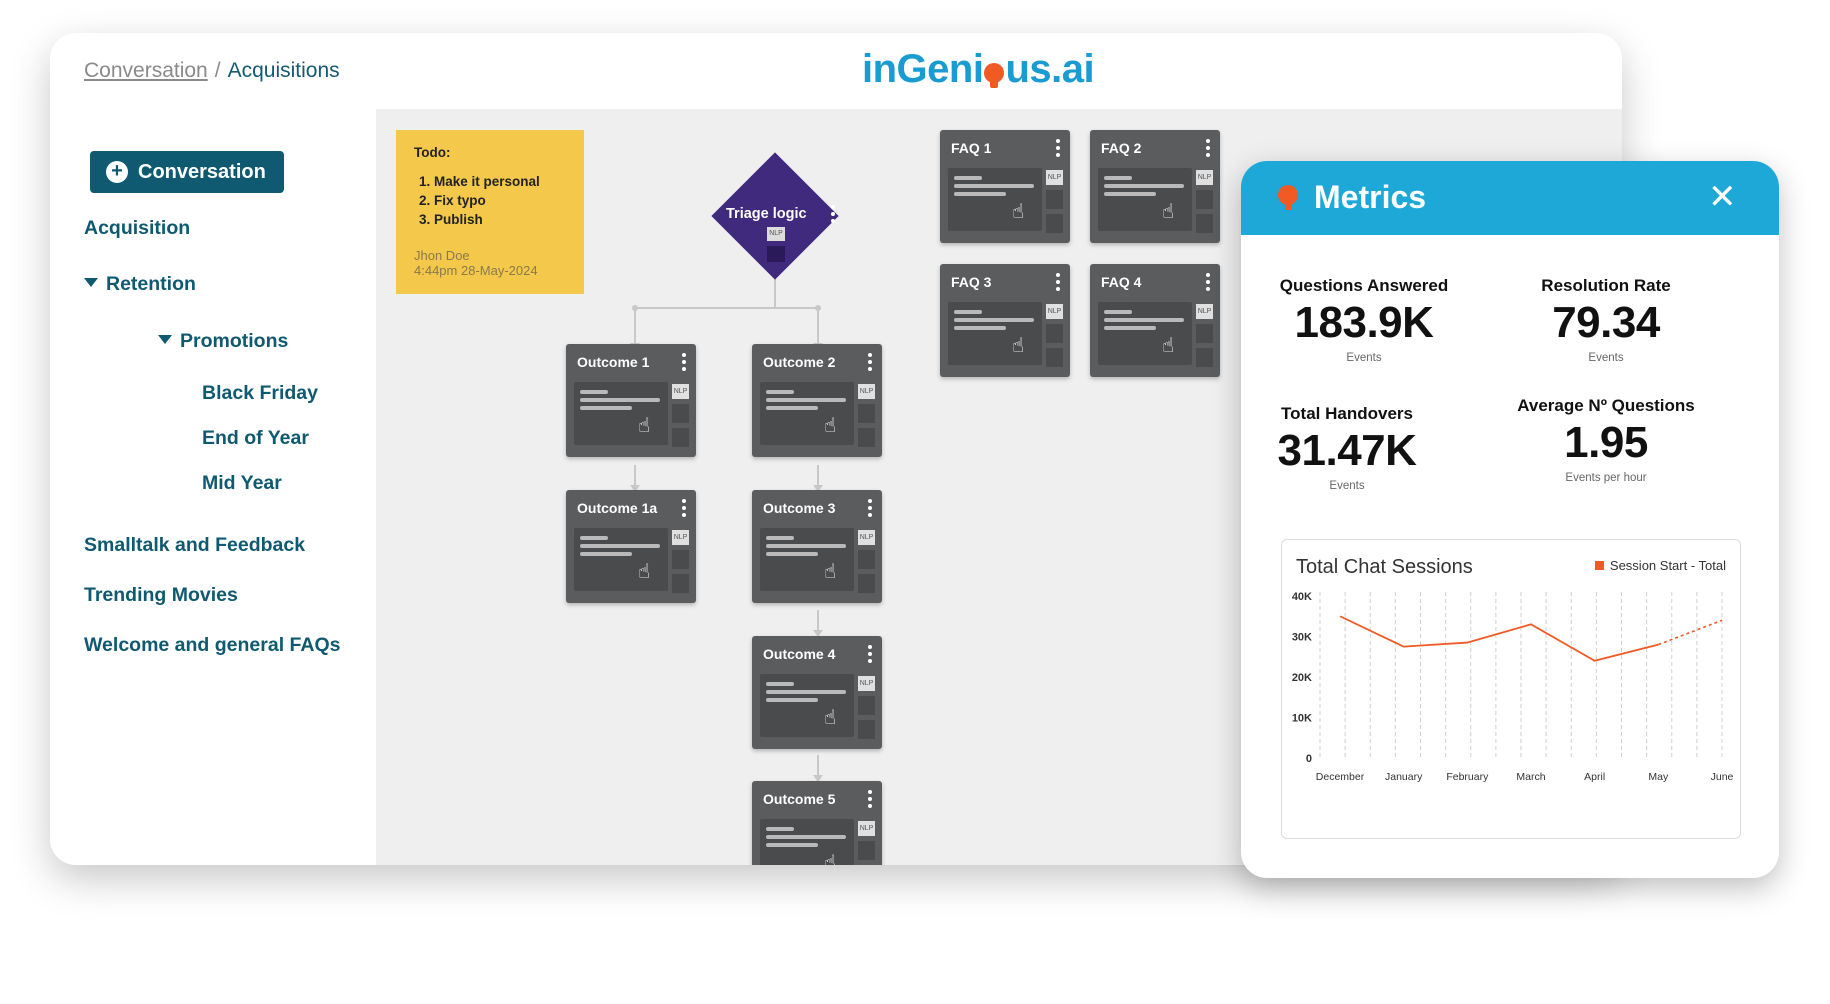 This screenshot has width=1830, height=1004. Describe the element at coordinates (442, 255) in the screenshot. I see `note-author-name: Jhon Doe` at that location.